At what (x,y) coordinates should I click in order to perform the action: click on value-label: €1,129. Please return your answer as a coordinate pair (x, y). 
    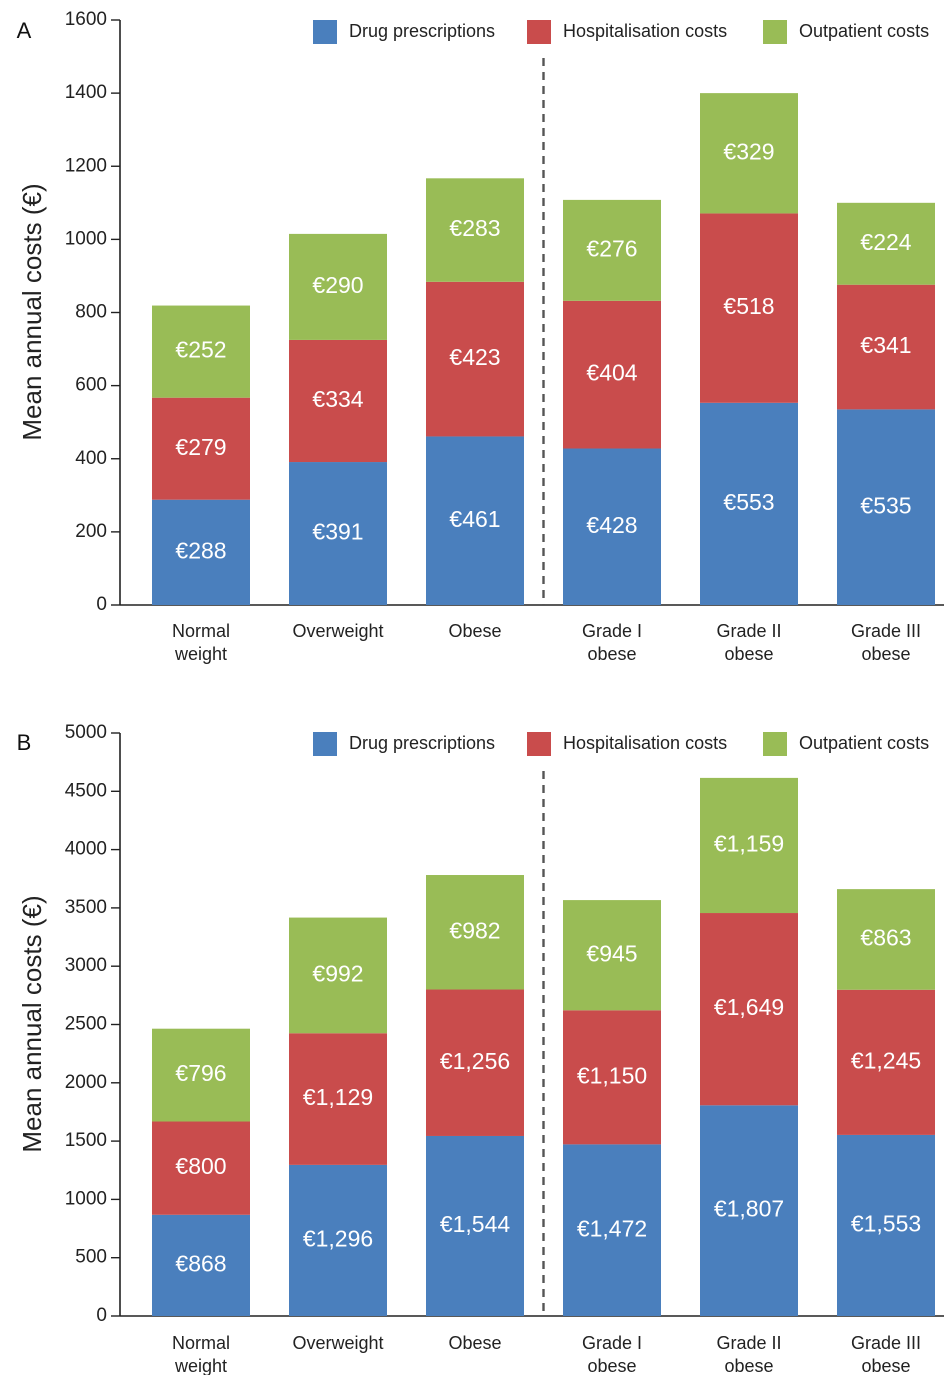
    Looking at the image, I should click on (338, 1097).